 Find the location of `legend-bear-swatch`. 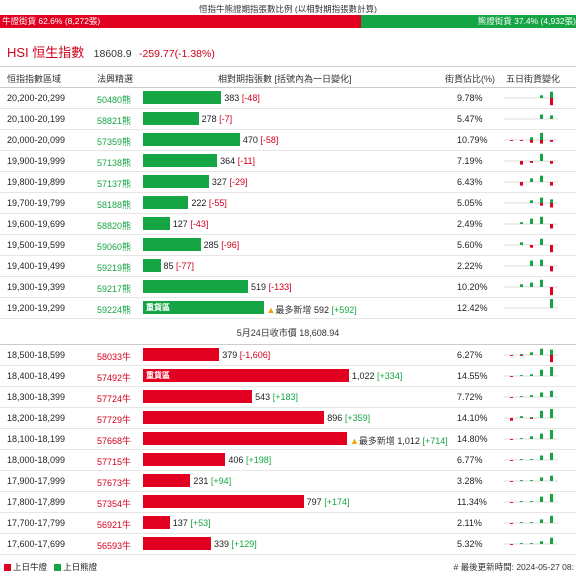

legend-bear-swatch is located at coordinates (58, 567).